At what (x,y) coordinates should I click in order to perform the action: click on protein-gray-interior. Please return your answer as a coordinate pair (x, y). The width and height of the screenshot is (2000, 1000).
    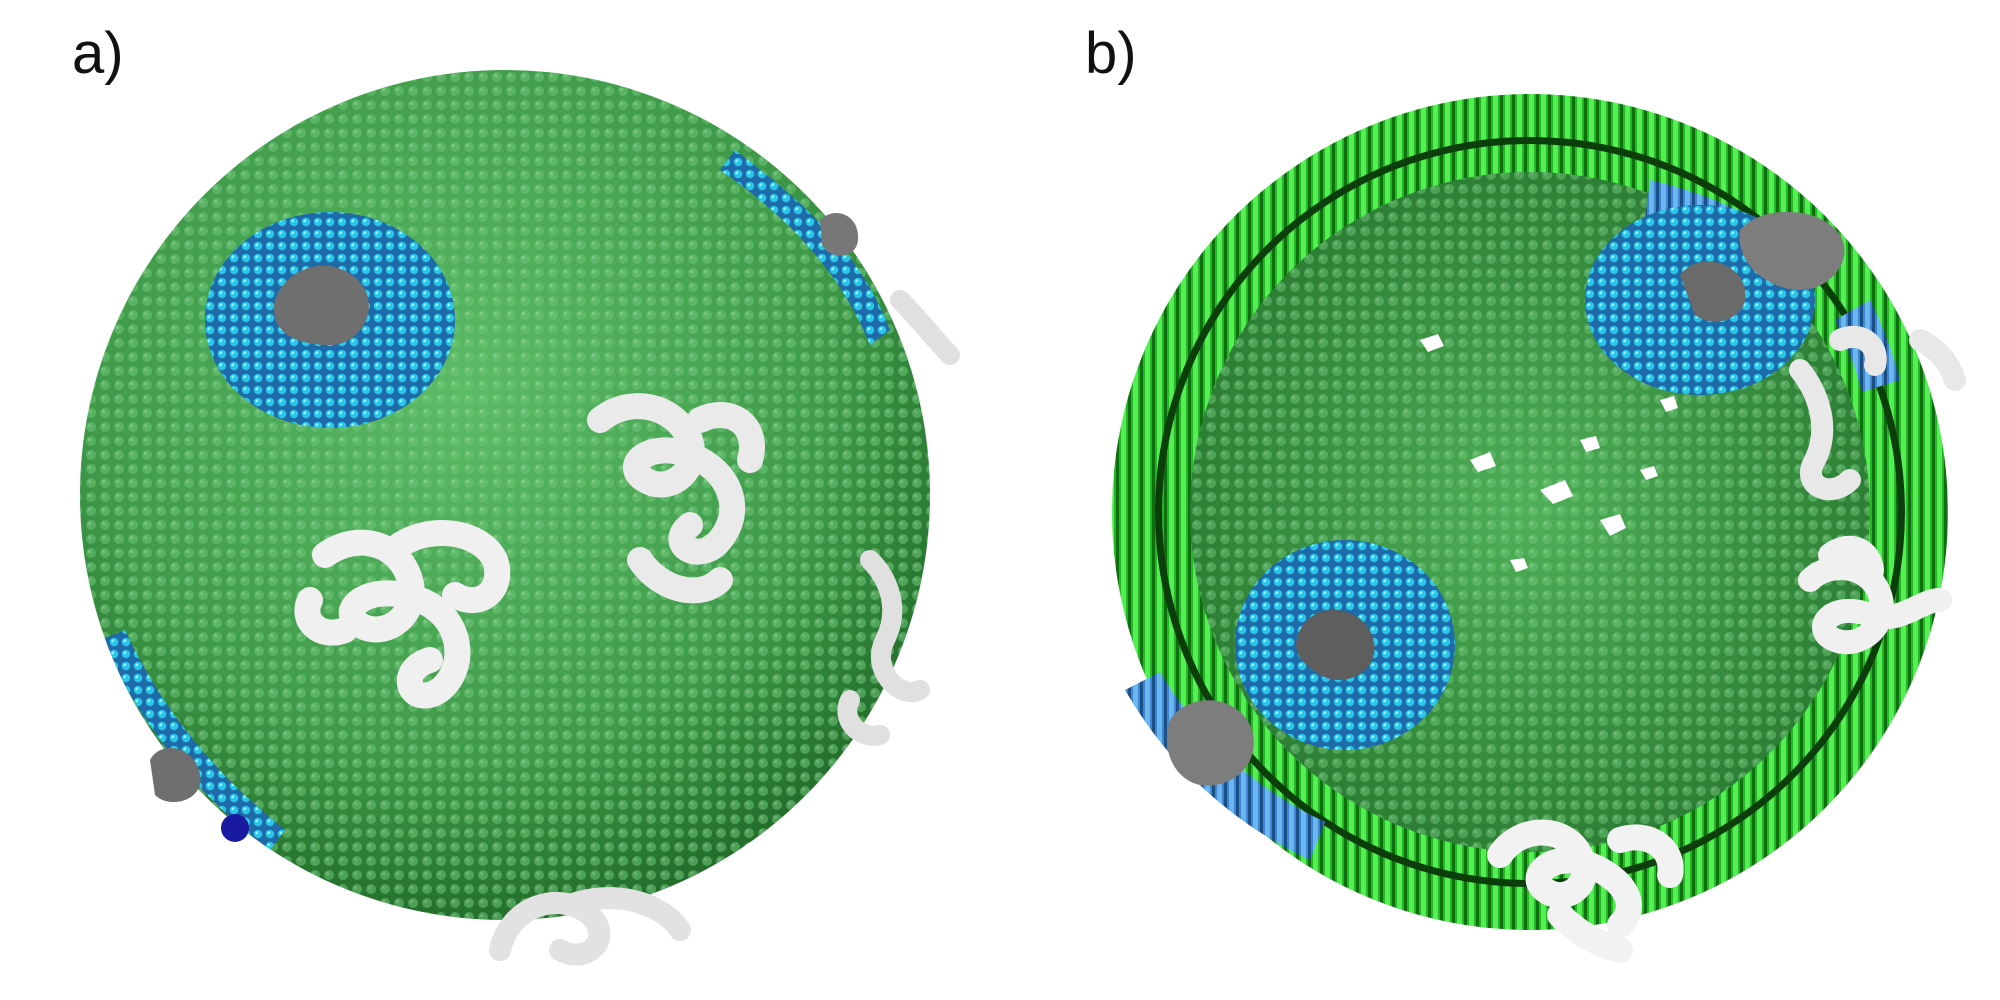
    Looking at the image, I should click on (1335, 645).